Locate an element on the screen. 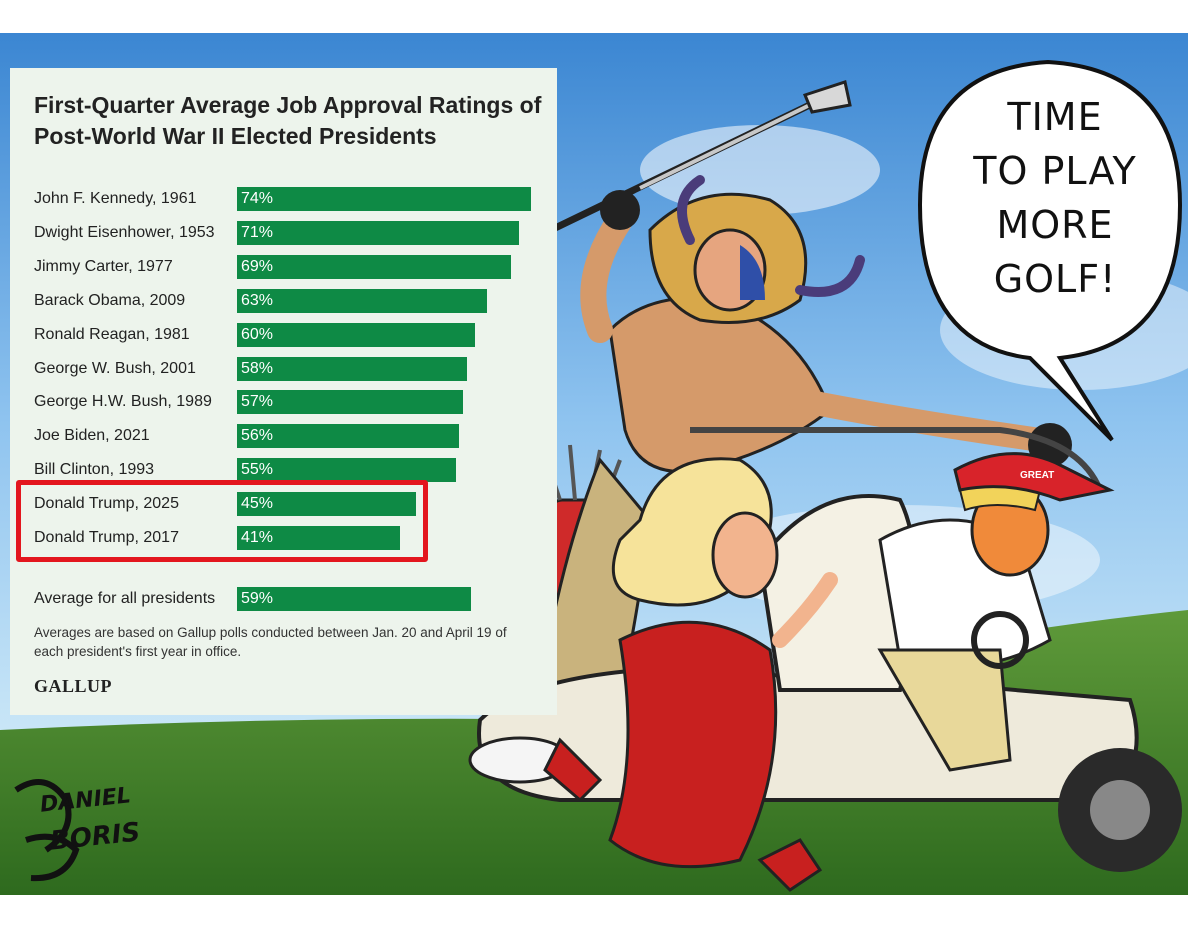 This screenshot has height=935, width=1188. president-label: Joe Biden, 2021 is located at coordinates (92, 436).